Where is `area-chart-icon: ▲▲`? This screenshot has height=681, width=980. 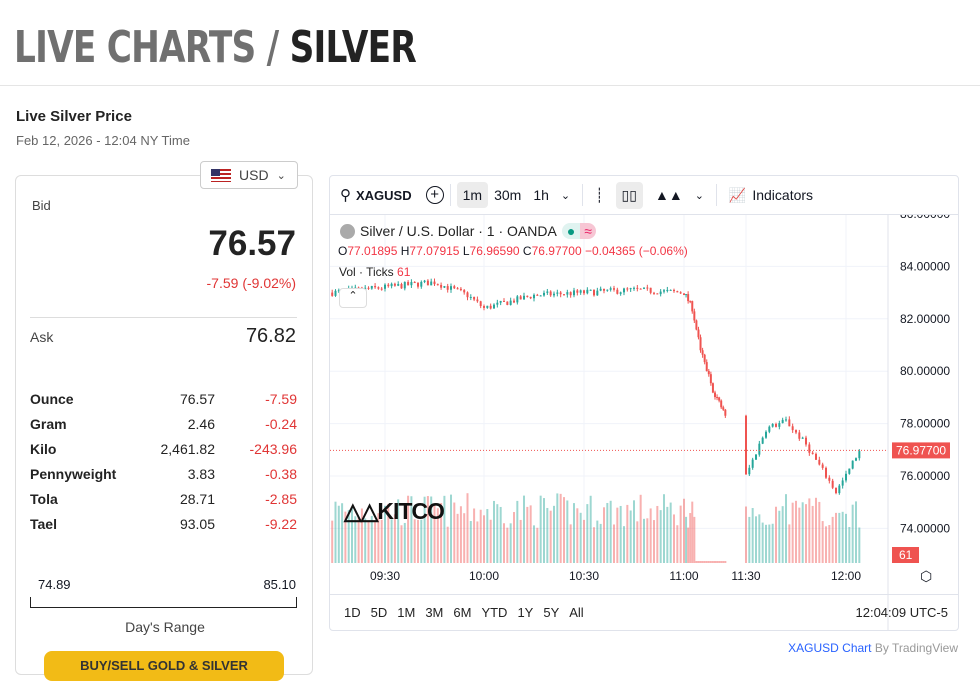 area-chart-icon: ▲▲ is located at coordinates (668, 195).